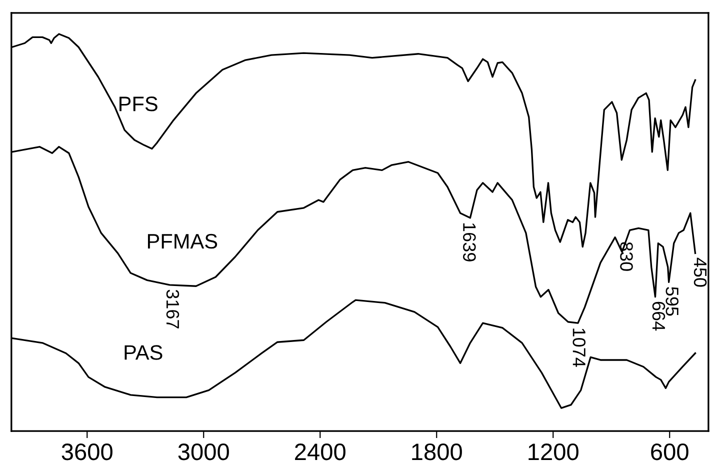 Image resolution: width=712 pixels, height=463 pixels. I want to click on annotation: 3167, so click(173, 309).